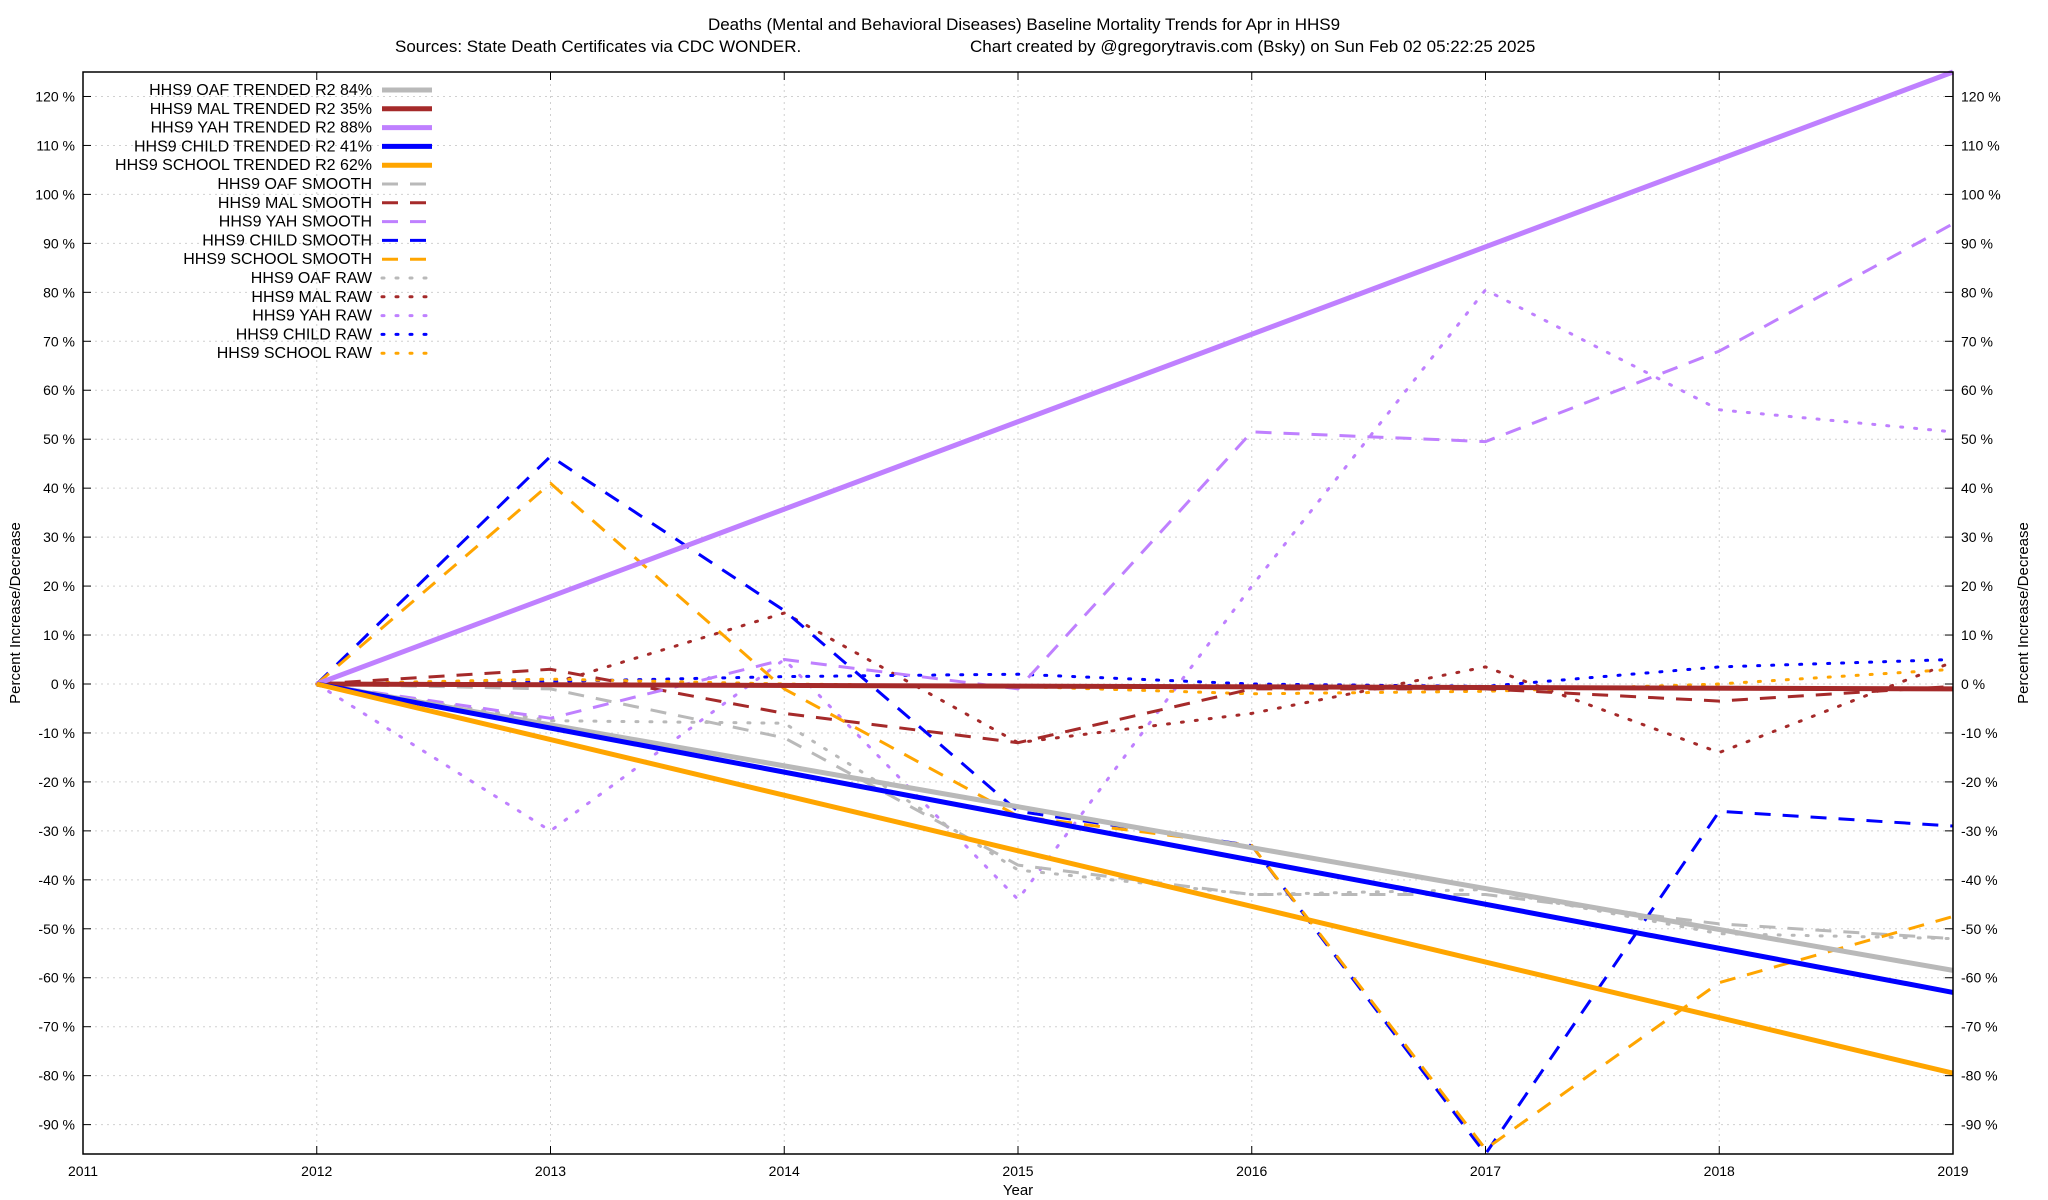 This screenshot has width=2048, height=1200. I want to click on y-axis-label-left: Percent Increase/Decrease, so click(15, 613).